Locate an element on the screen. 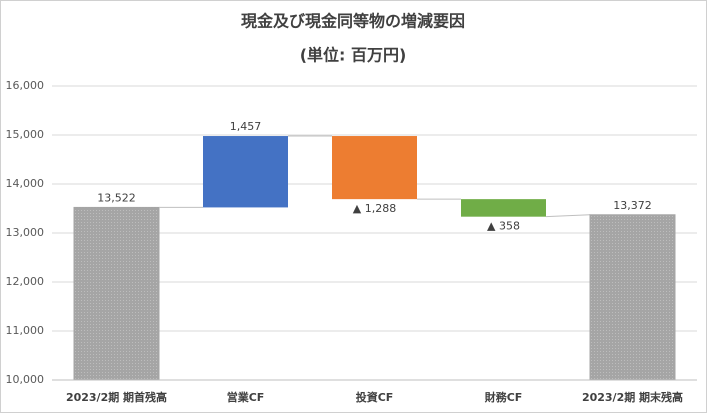 The image size is (707, 413). data-label: 1,457 is located at coordinates (246, 126).